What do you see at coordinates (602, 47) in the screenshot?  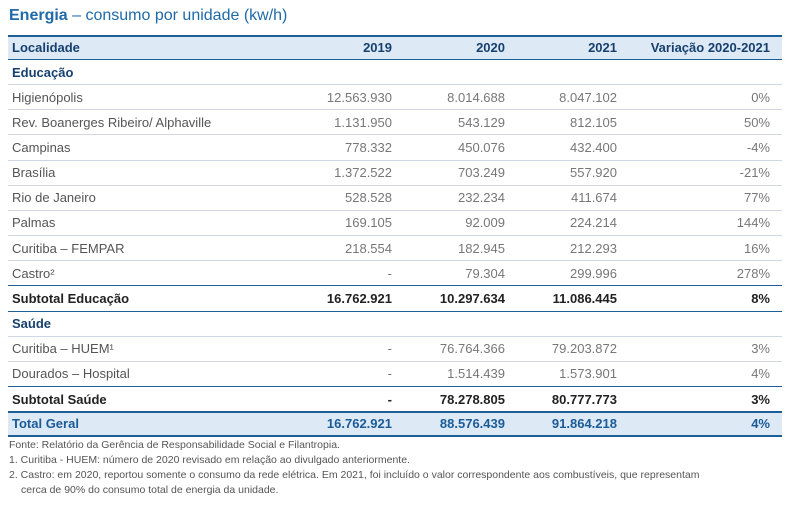 I see `cell: 2021` at bounding box center [602, 47].